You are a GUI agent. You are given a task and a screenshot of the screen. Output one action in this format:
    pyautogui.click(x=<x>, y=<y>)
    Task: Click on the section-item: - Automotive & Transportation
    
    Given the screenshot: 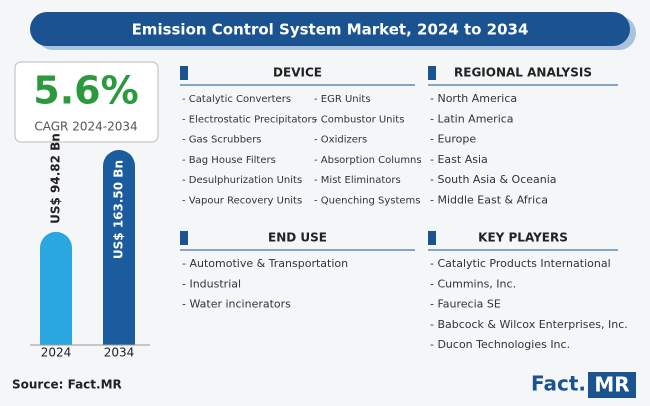 What is the action you would take?
    pyautogui.click(x=265, y=263)
    